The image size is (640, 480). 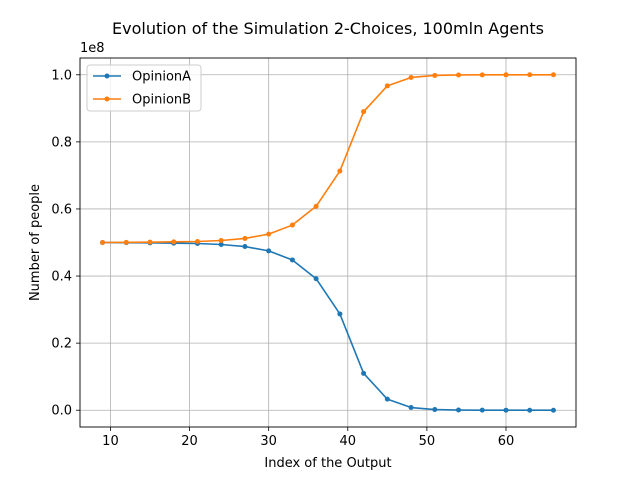 I want to click on legend-label-opinion-a: OpinionA, so click(x=161, y=77).